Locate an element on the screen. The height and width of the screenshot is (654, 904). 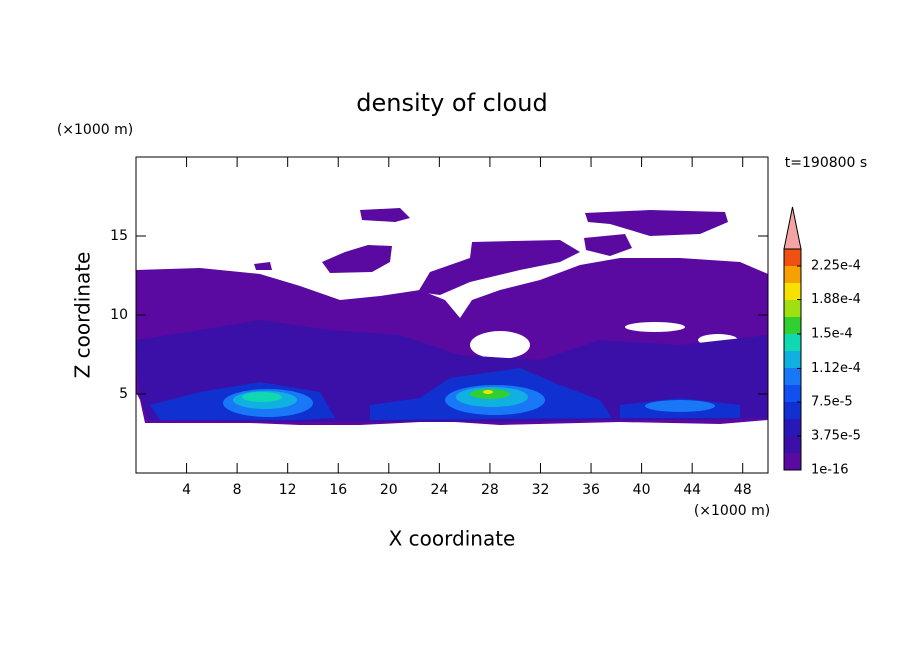
y-unit: (×1000 m) is located at coordinates (95, 130).